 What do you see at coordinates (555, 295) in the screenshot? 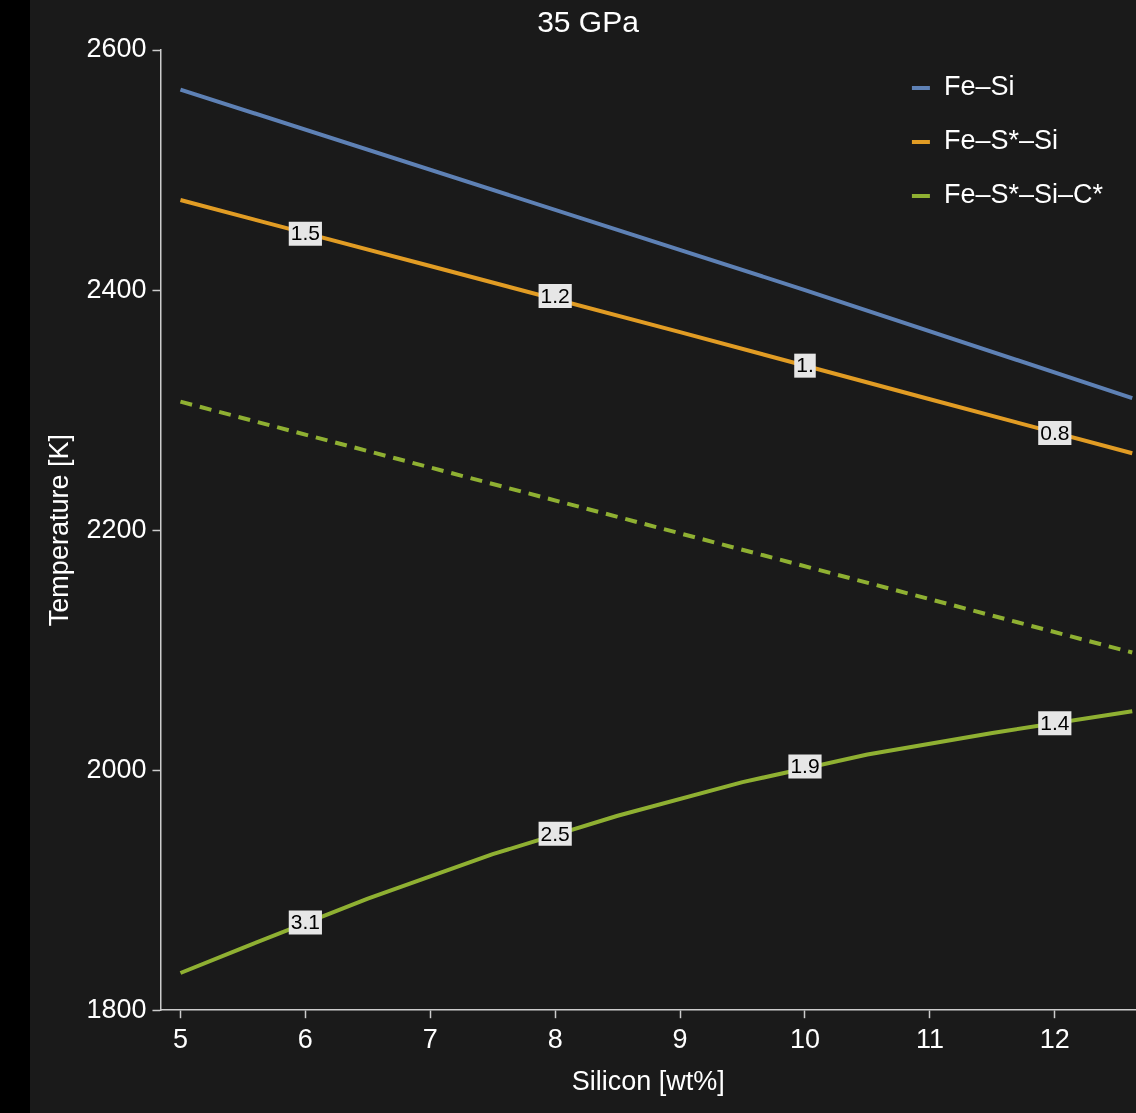
I see `annotation: 1.2` at bounding box center [555, 295].